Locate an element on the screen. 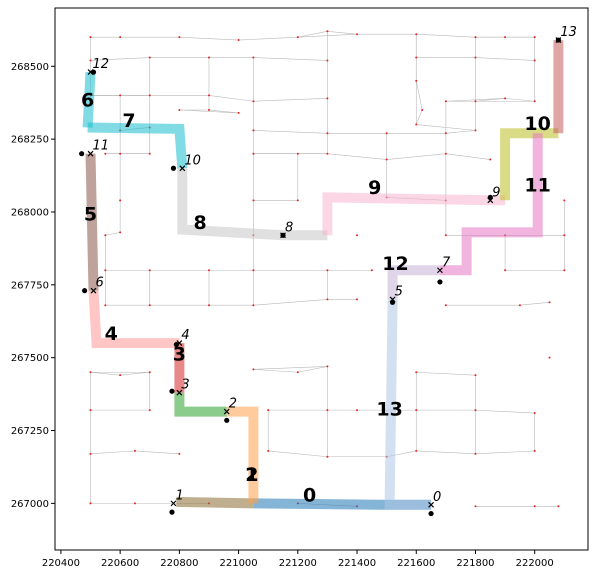 The height and width of the screenshot is (575, 593). x-tick-label: 220600 is located at coordinates (120, 563).